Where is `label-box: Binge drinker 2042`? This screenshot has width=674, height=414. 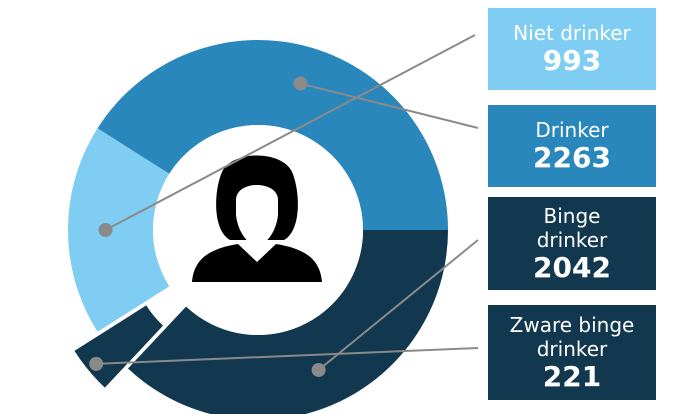 label-box: Binge drinker 2042 is located at coordinates (572, 243).